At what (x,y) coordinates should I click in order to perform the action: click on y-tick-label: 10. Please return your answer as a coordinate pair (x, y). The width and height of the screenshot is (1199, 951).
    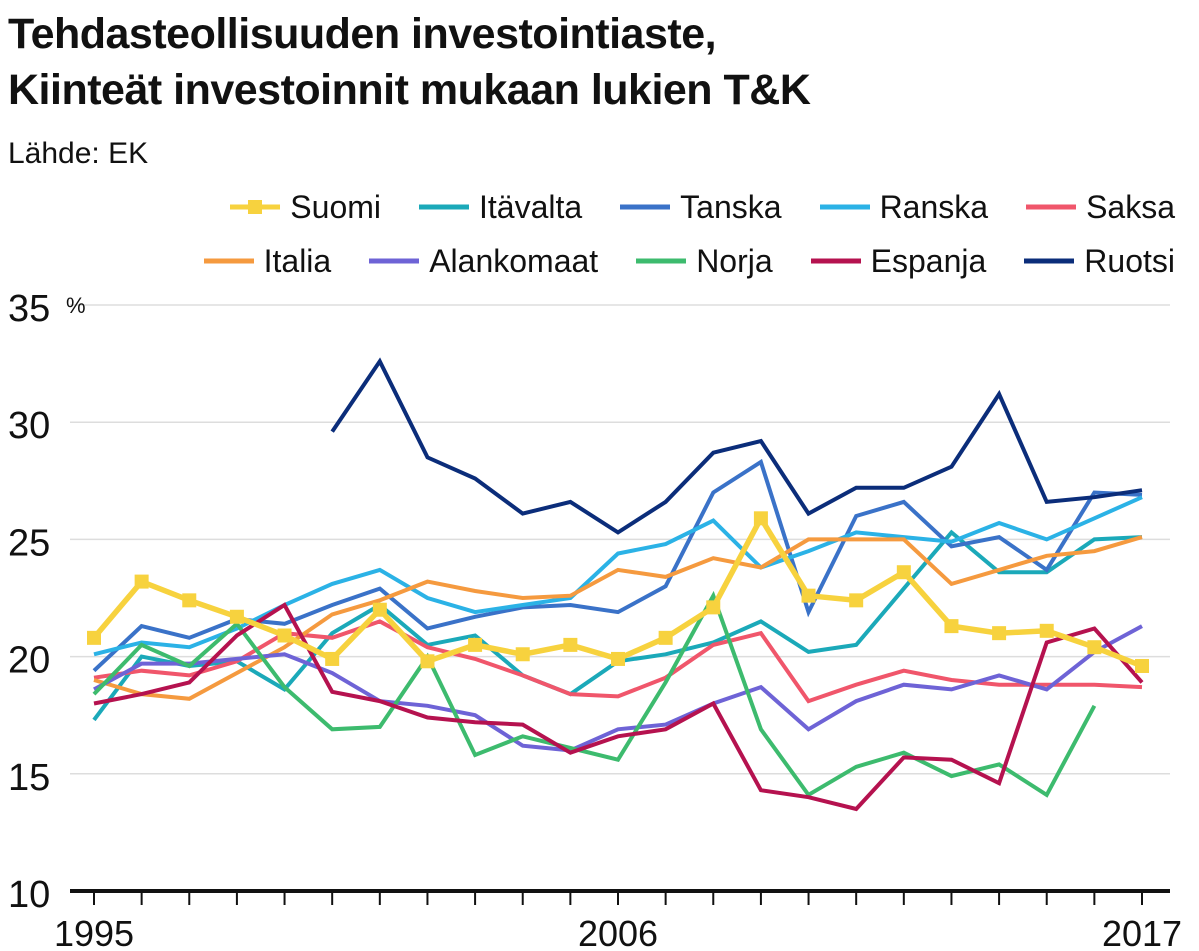
    Looking at the image, I should click on (29, 895).